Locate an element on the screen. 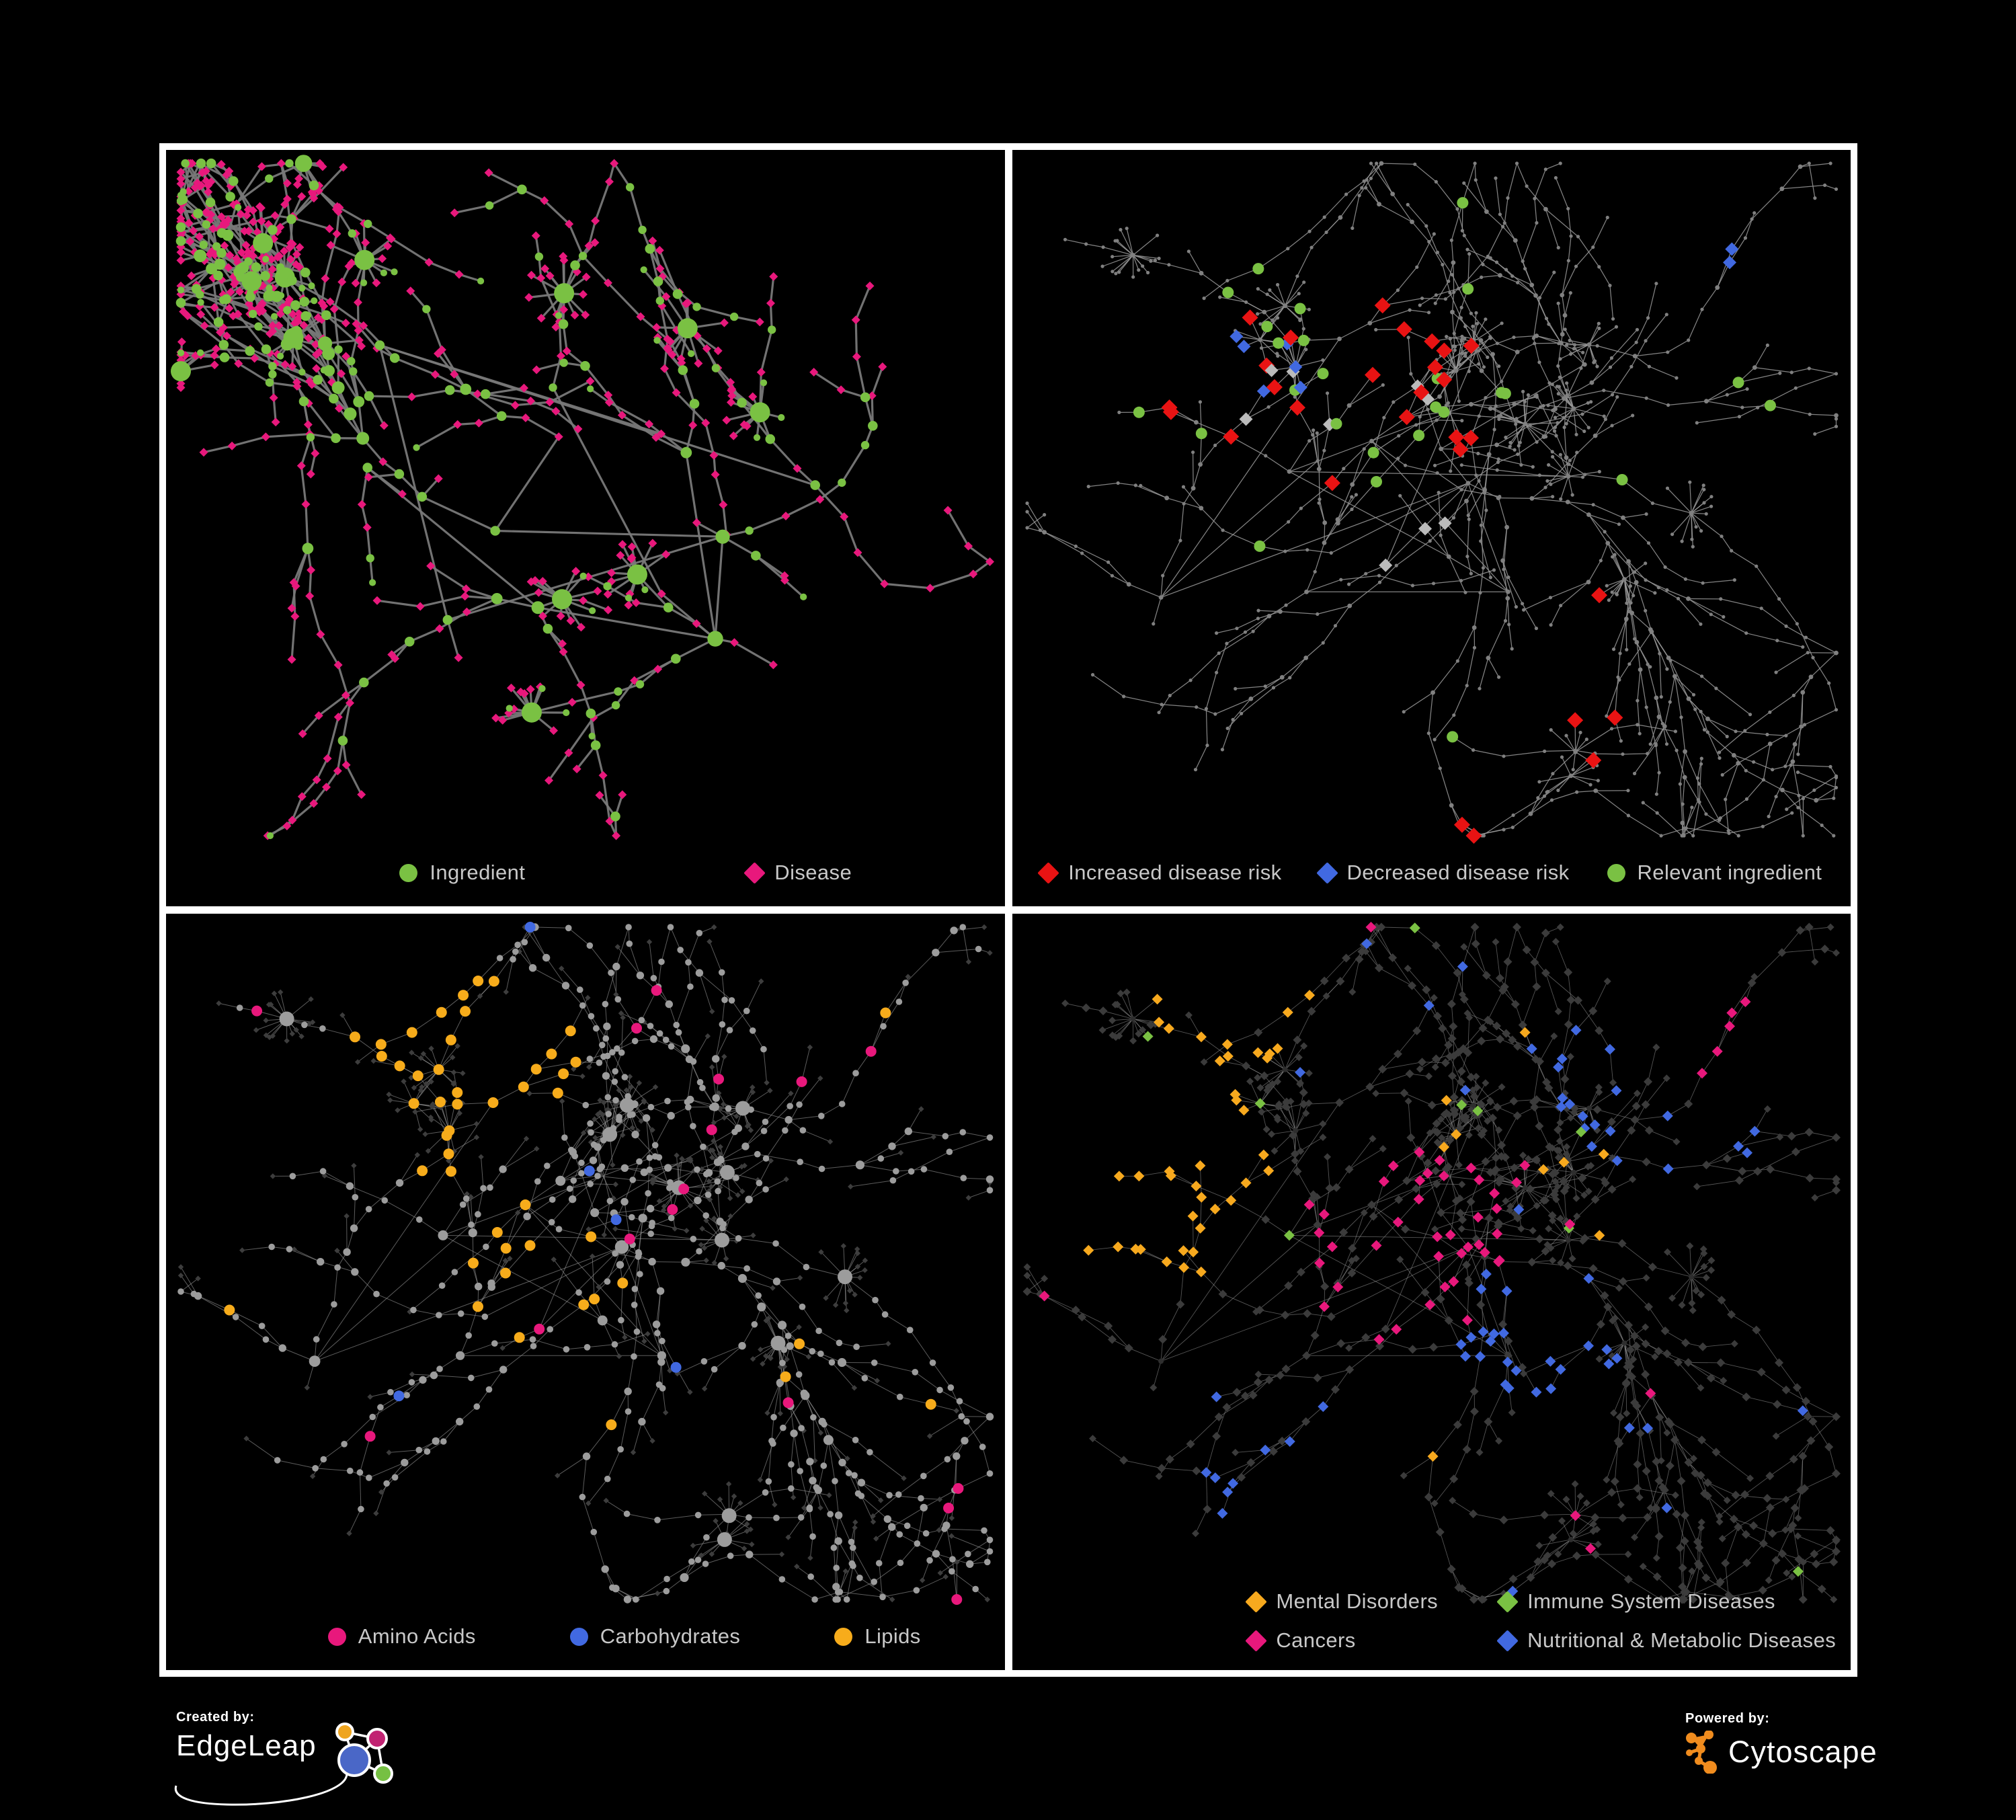 Image resolution: width=2016 pixels, height=1820 pixels. legend-item-lipids: Lipids is located at coordinates (877, 1636).